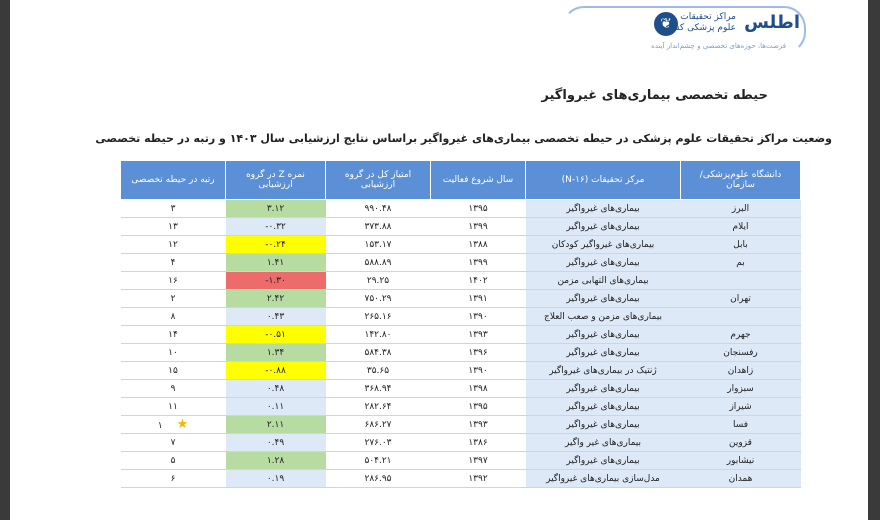 The image size is (880, 520). Describe the element at coordinates (182, 424) in the screenshot. I see `star-icon: ★` at that location.